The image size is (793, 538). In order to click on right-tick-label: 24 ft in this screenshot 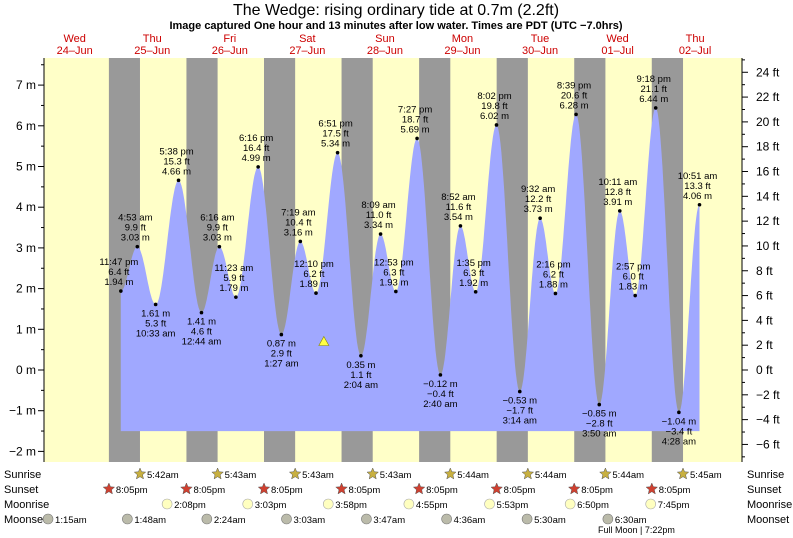, I will do `click(768, 72)`.